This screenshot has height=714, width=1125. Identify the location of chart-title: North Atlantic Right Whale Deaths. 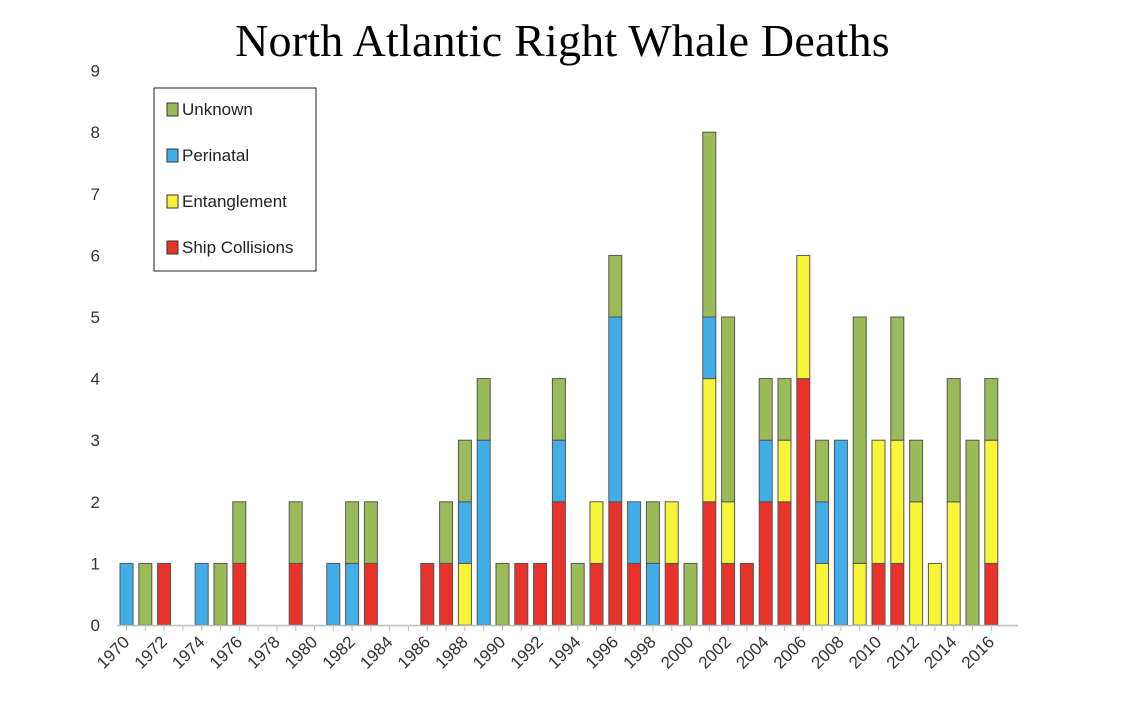
(562, 40).